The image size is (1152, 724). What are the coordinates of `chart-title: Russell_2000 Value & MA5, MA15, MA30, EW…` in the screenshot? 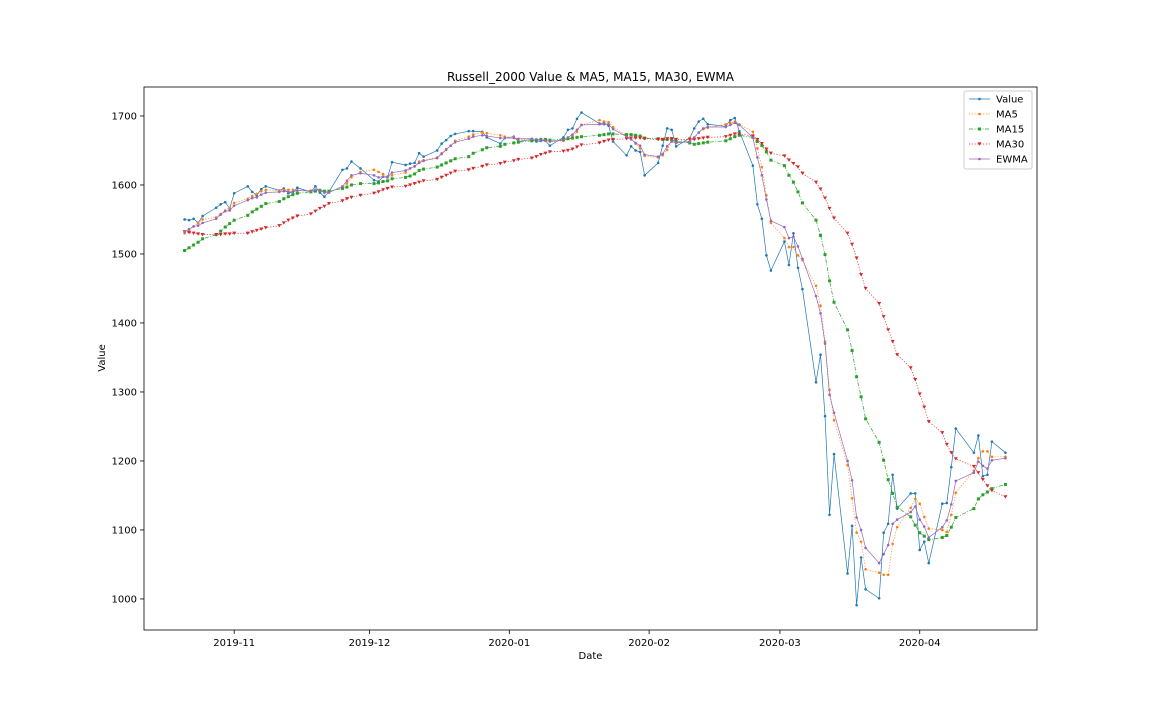 It's located at (591, 77).